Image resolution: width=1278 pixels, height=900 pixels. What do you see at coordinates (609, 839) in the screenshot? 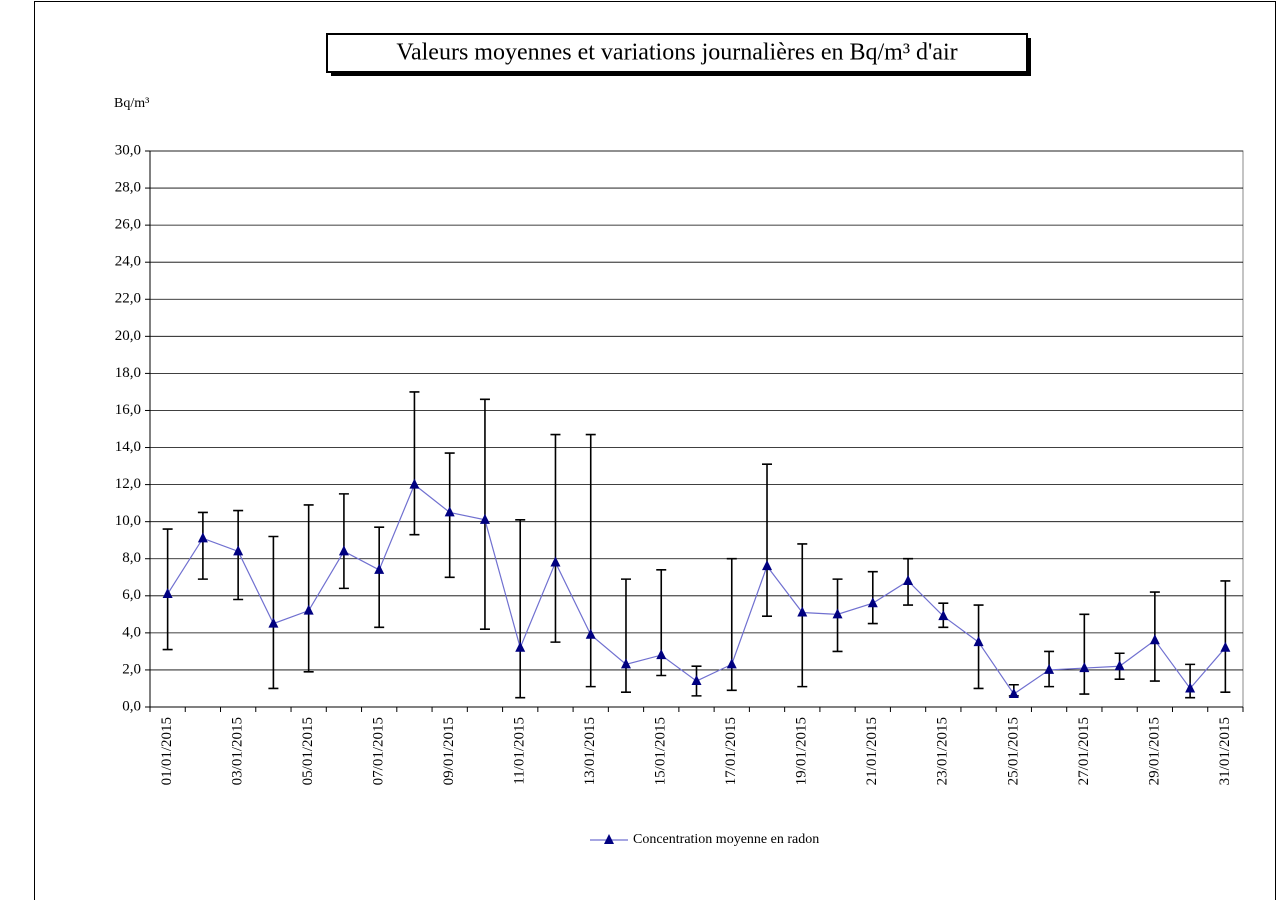
I see `legend-marker` at bounding box center [609, 839].